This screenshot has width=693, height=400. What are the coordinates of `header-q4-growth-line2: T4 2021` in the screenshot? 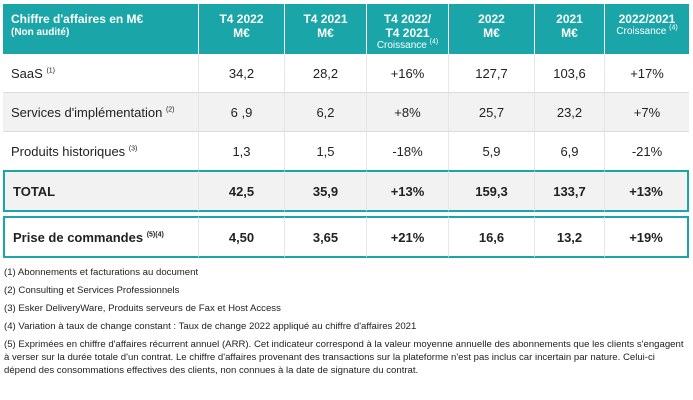 It's located at (407, 33).